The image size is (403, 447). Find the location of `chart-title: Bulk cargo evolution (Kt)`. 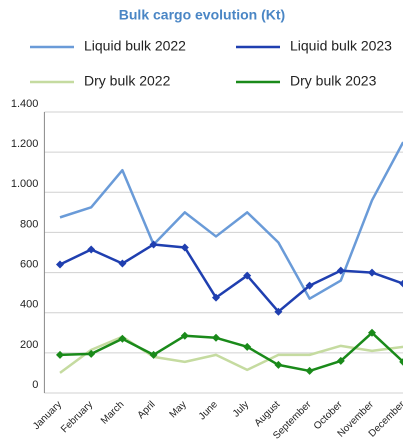

chart-title: Bulk cargo evolution (Kt) is located at coordinates (202, 15).